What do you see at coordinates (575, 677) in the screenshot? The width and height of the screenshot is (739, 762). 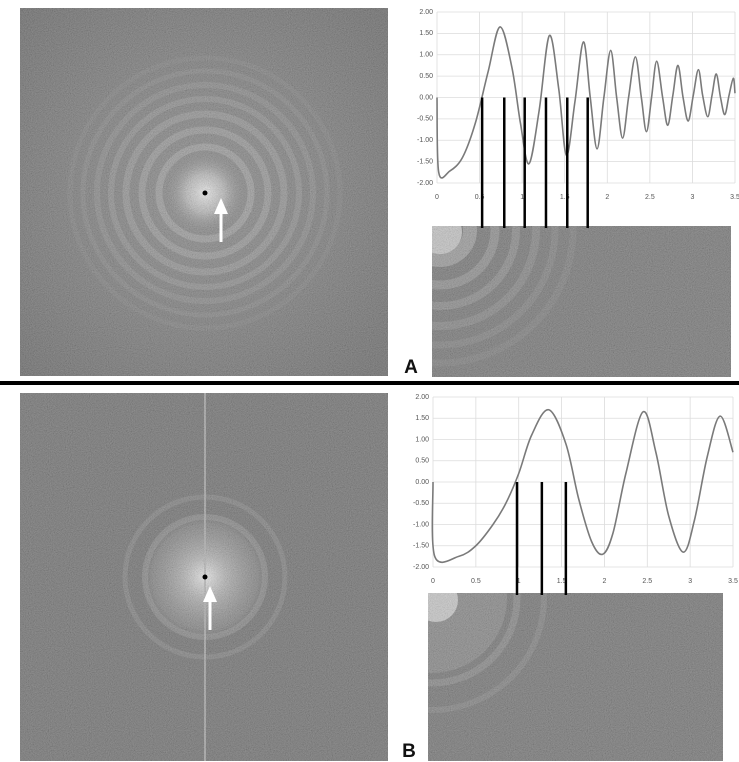 I see `zoom-image-b` at bounding box center [575, 677].